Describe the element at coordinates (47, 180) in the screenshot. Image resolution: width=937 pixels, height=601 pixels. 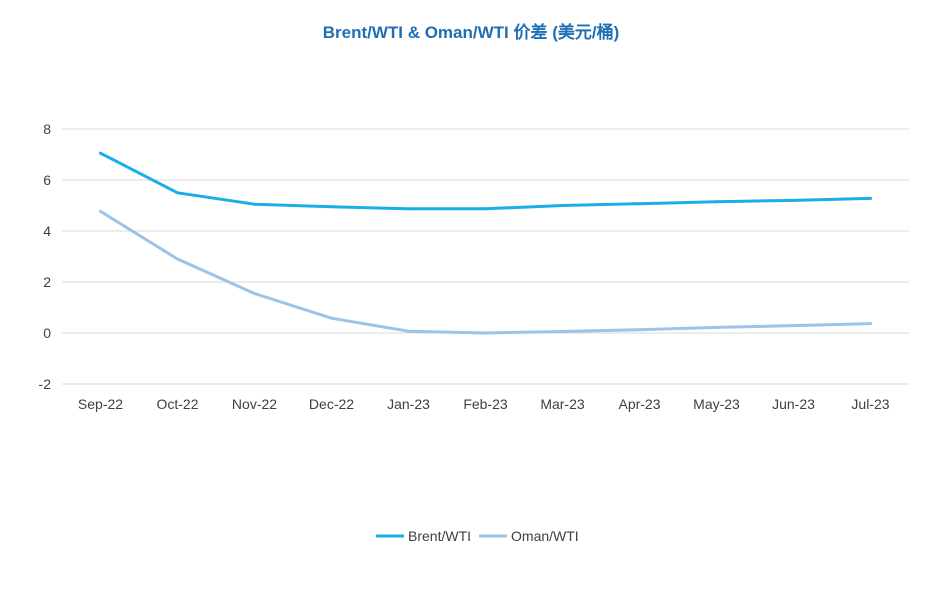
I see `y-tick-label: 6` at that location.